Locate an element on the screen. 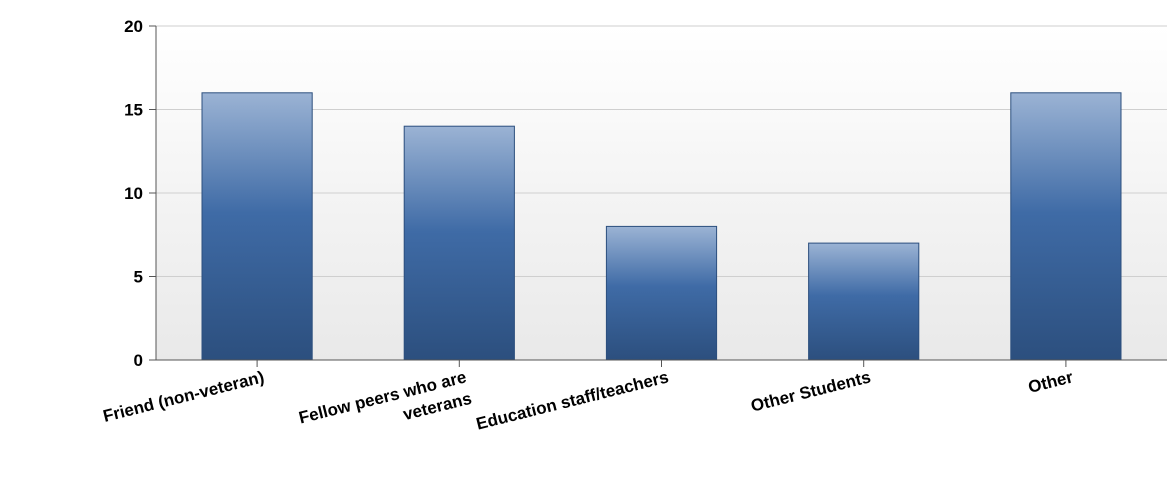 The height and width of the screenshot is (494, 1167). y-axis: 0 5 10 15 20 is located at coordinates (140, 193).